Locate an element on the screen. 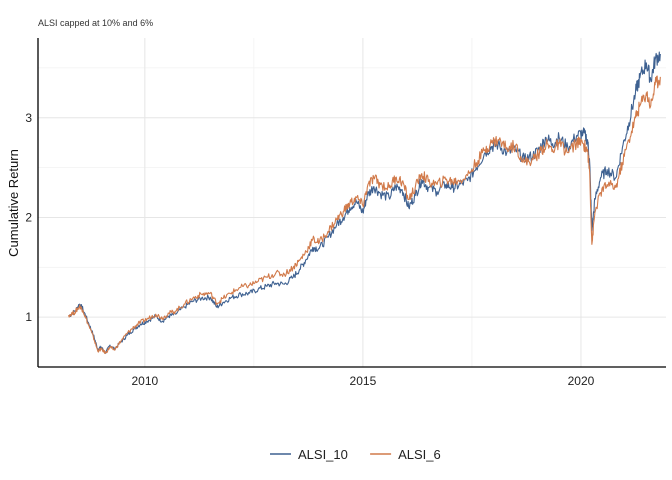  x-tick-label: 2015 is located at coordinates (363, 381).